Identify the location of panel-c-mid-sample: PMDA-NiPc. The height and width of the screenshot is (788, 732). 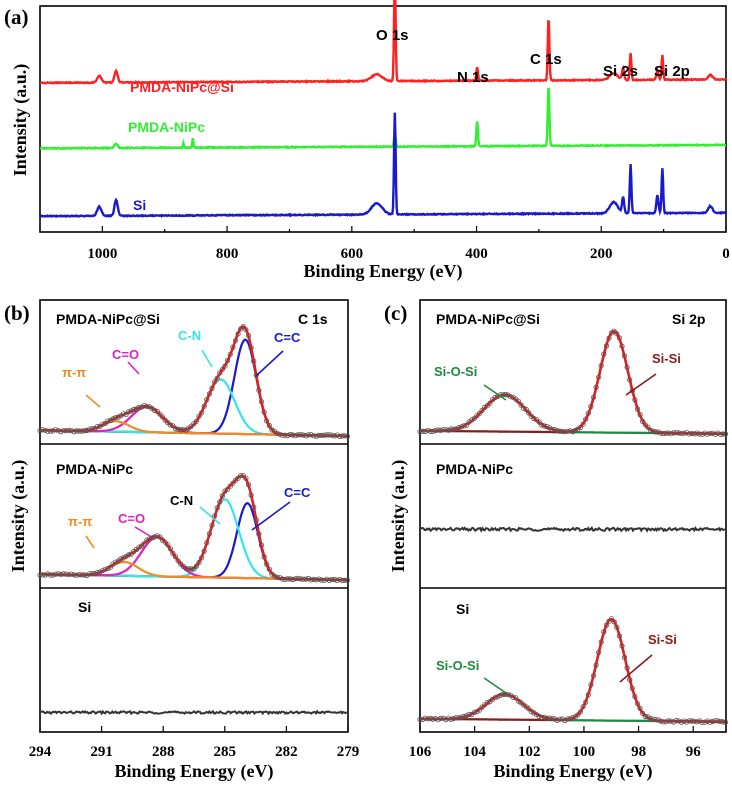
(474, 469).